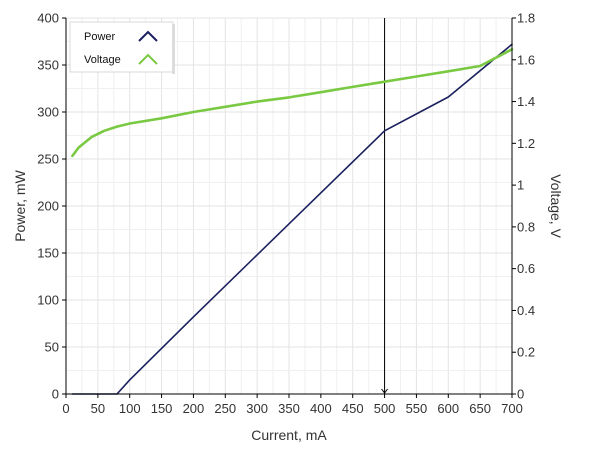 The image size is (589, 456). What do you see at coordinates (48, 253) in the screenshot?
I see `y-left-tick-label: 150` at bounding box center [48, 253].